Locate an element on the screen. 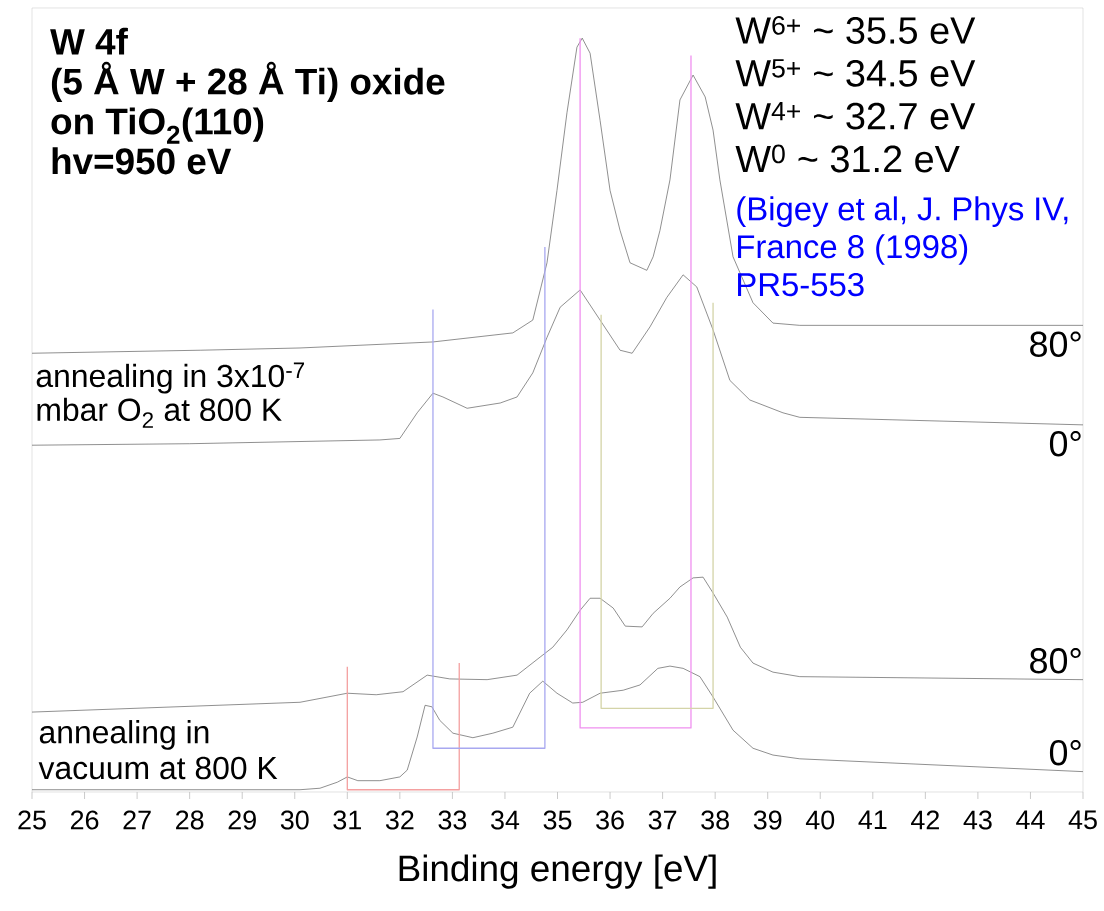 This screenshot has width=1104, height=911. x-tick-label: 42 is located at coordinates (925, 820).